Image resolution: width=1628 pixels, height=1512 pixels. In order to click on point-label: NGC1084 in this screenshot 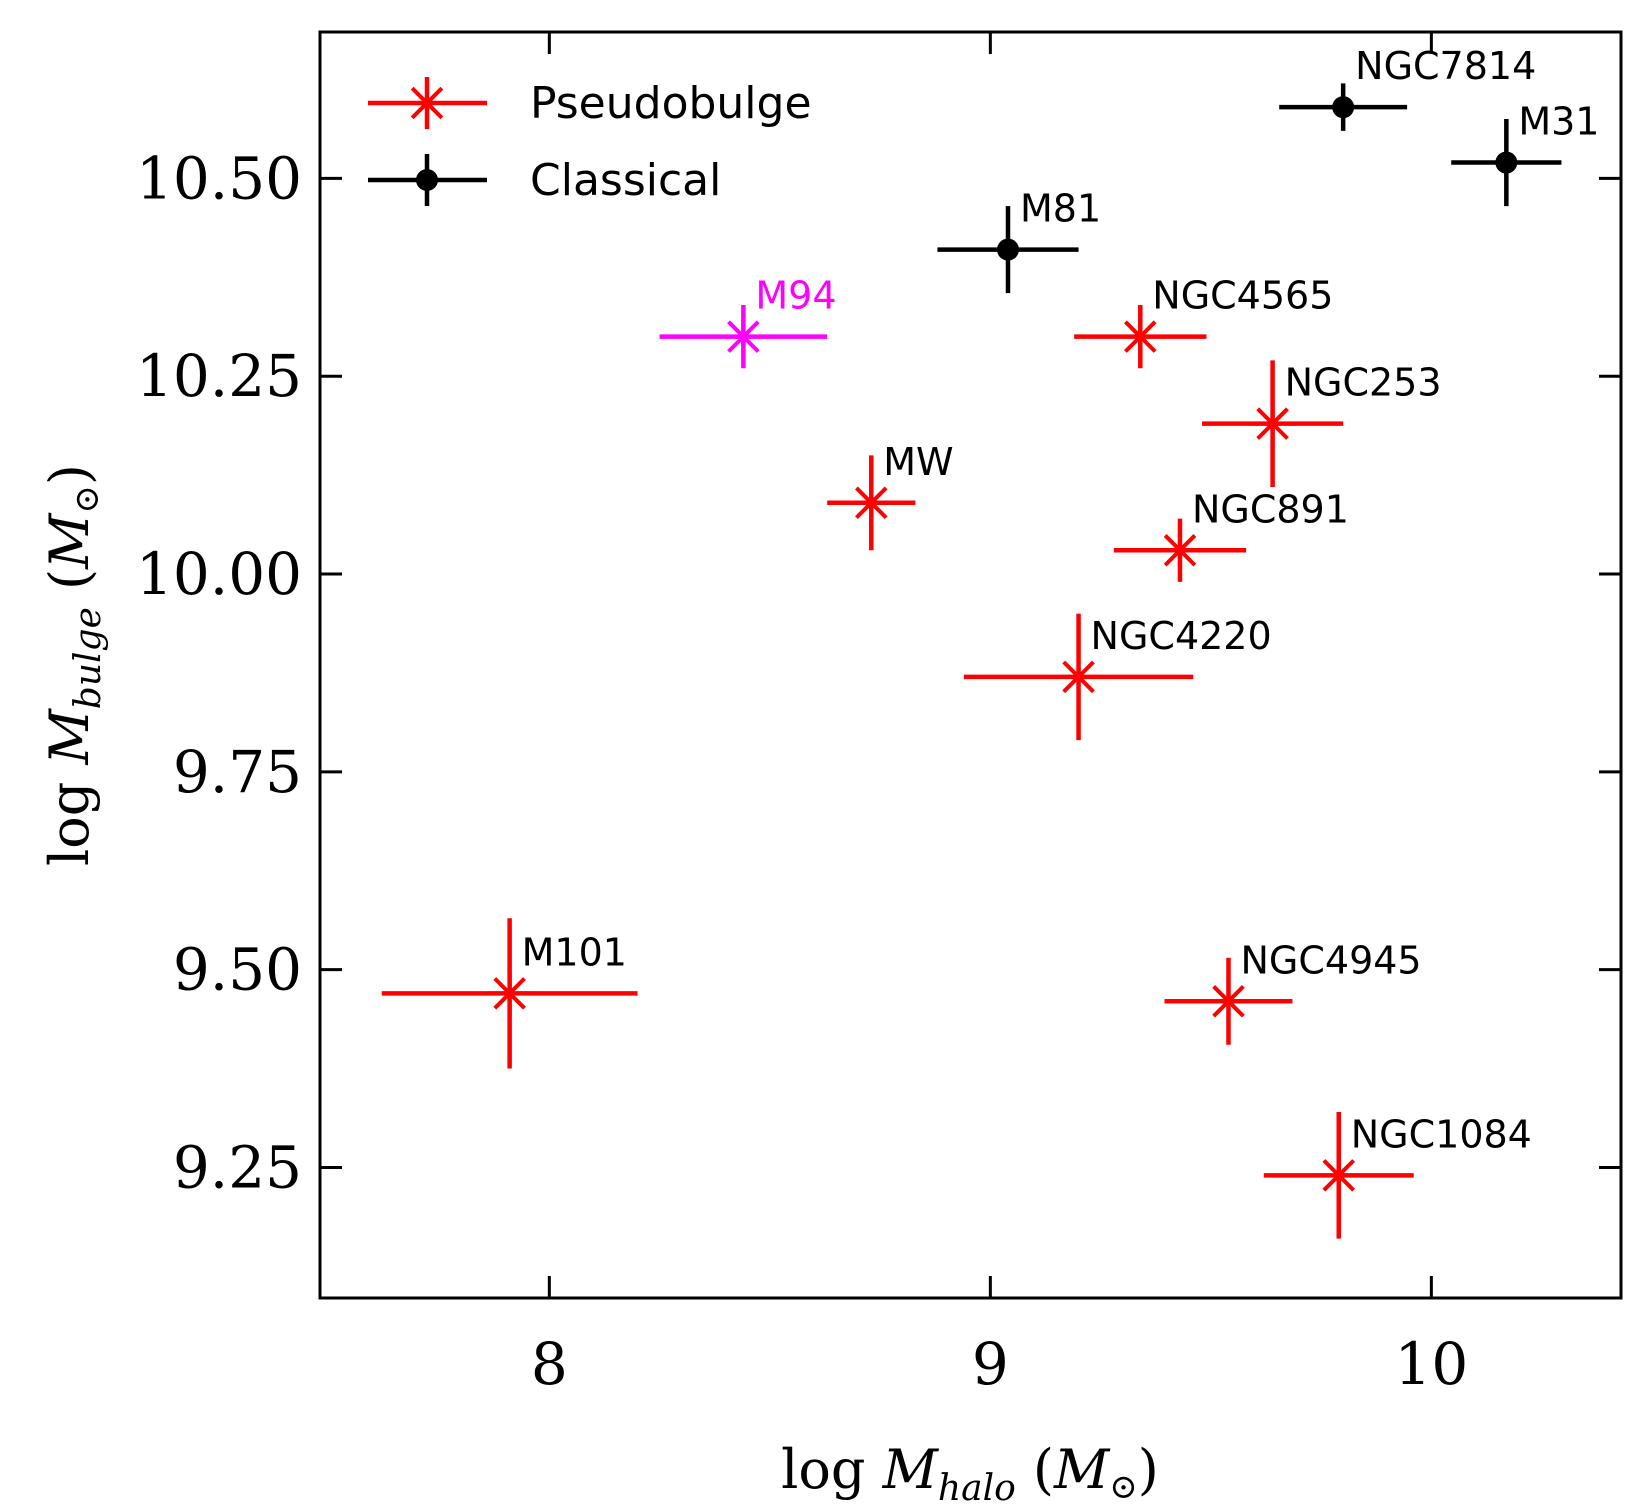, I will do `click(1441, 1134)`.